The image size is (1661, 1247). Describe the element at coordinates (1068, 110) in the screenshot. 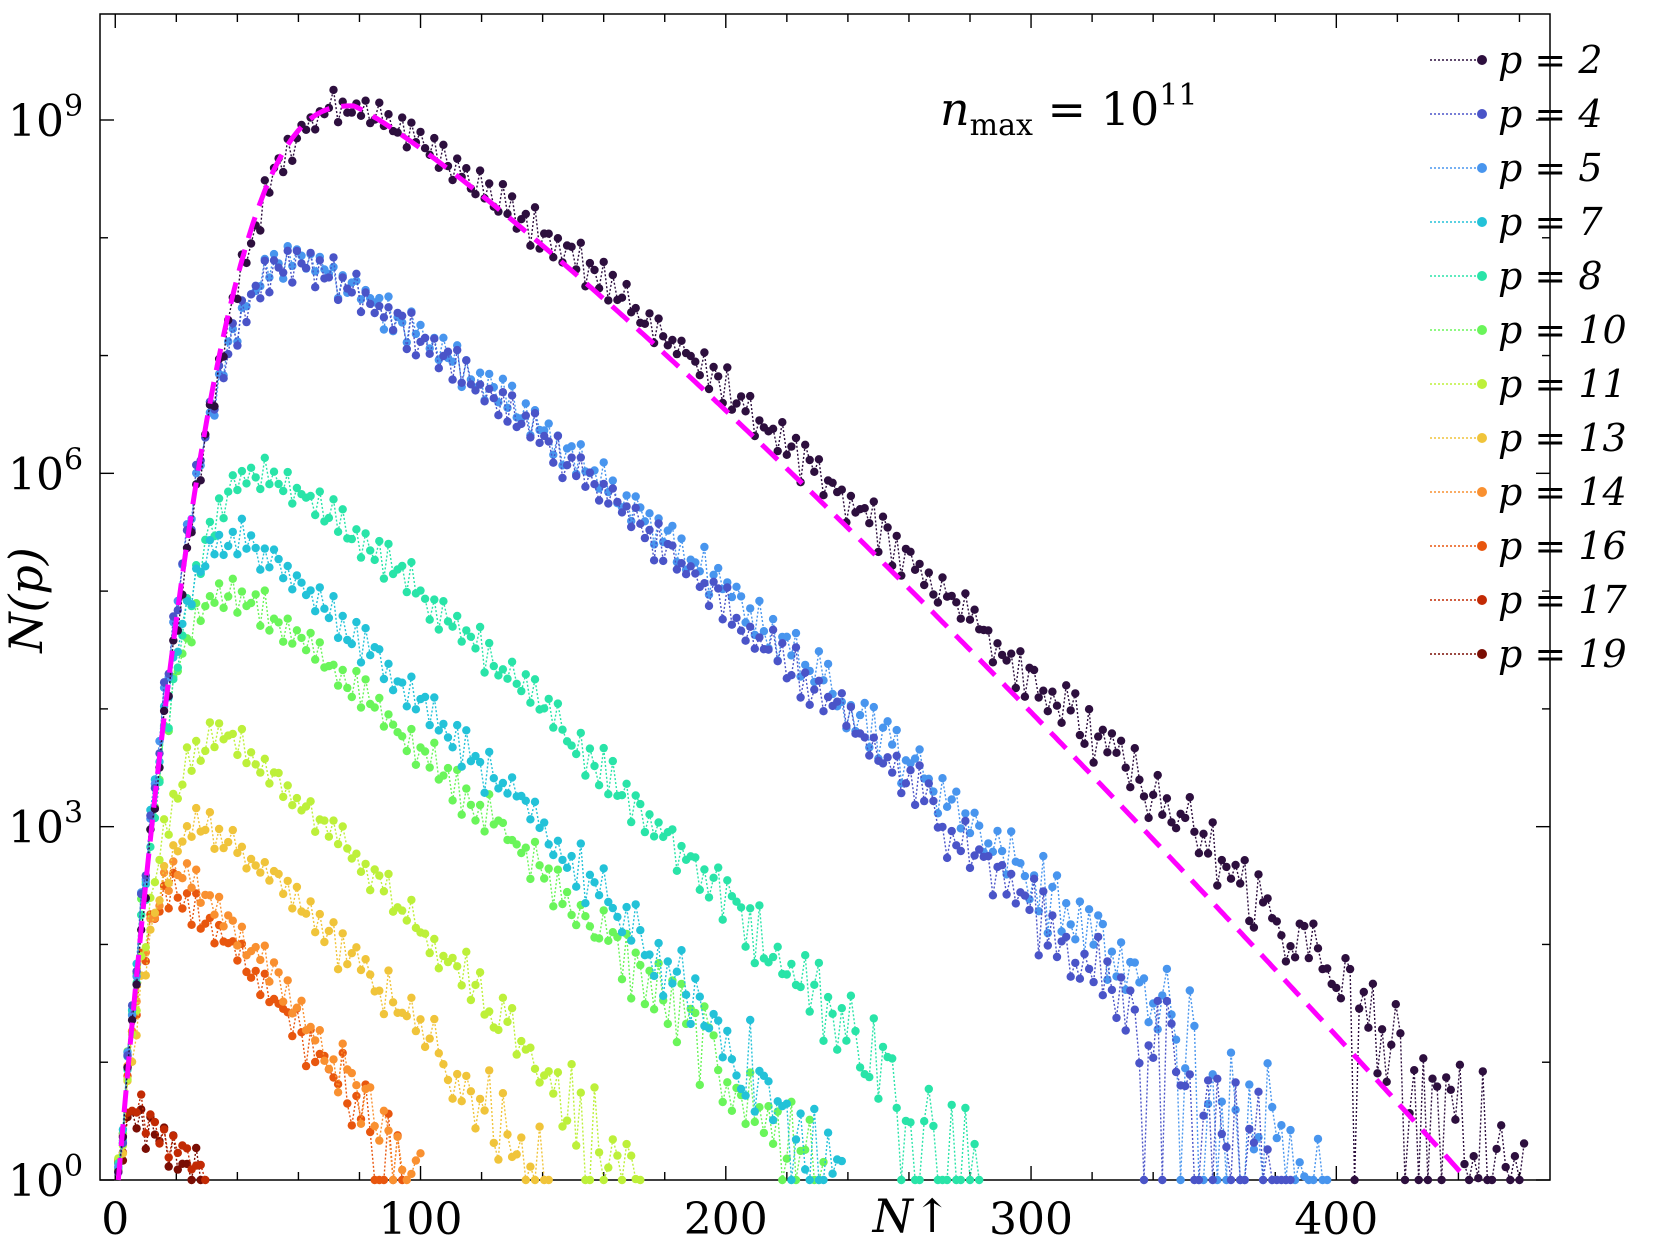

I see `nmax-annotation: nmax = 1011` at that location.